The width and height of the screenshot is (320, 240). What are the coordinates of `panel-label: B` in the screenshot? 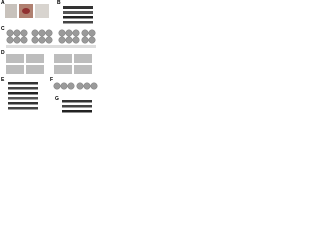 It's located at (59, 3).